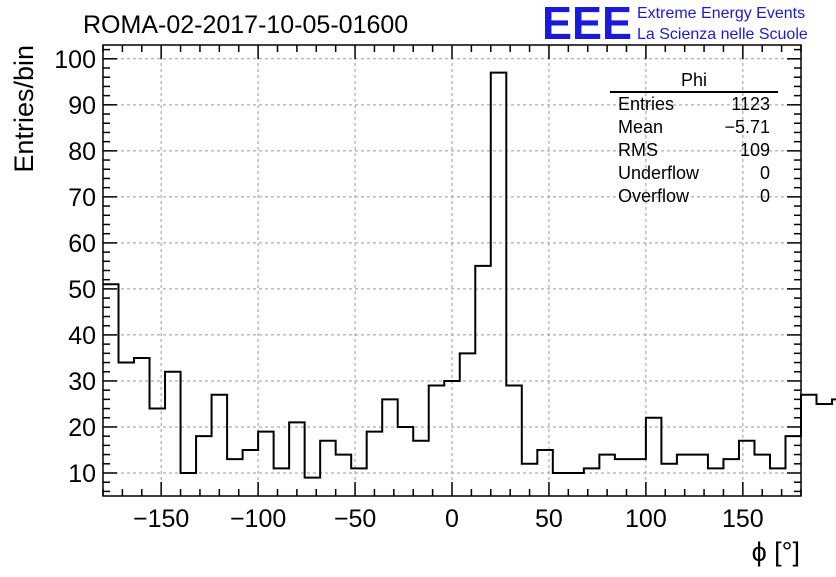  I want to click on y-tick-labels: 10 20 30 40 50 60 70 80 90 100, so click(75, 267).